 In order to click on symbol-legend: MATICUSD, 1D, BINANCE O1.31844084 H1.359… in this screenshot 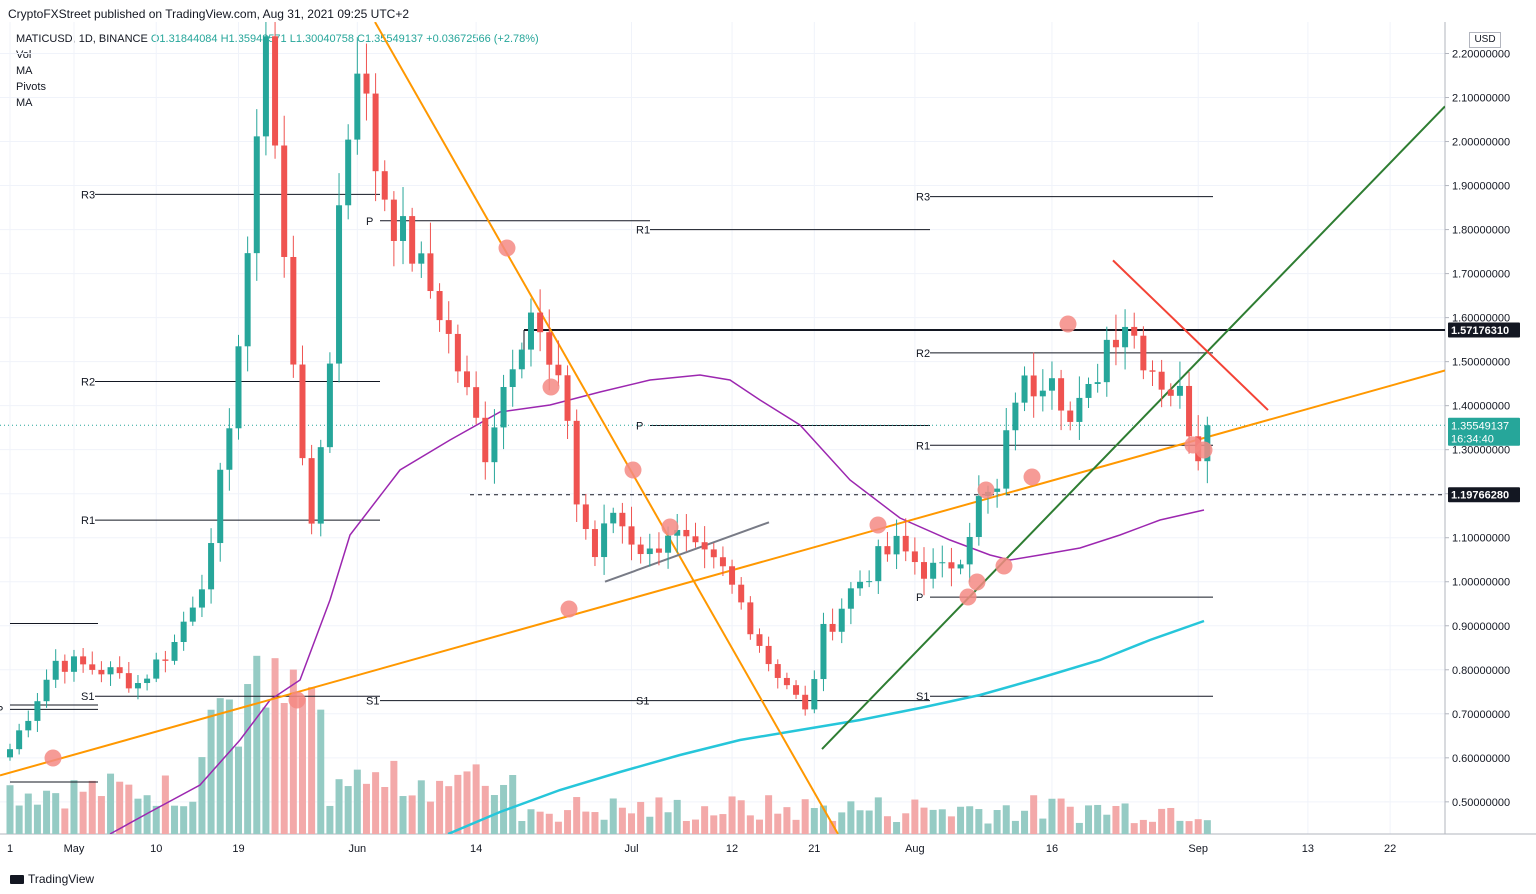, I will do `click(277, 39)`.